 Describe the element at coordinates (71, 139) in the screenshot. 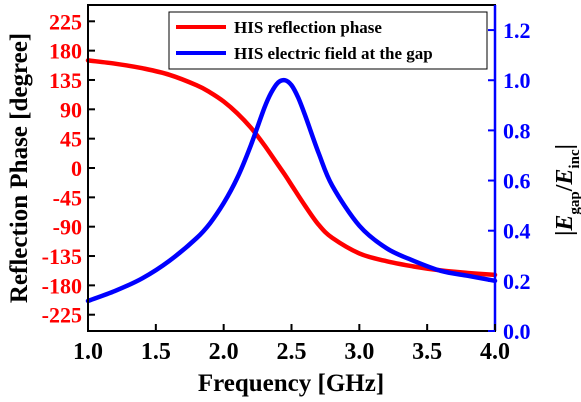

I see `left-tick-label: 45` at that location.